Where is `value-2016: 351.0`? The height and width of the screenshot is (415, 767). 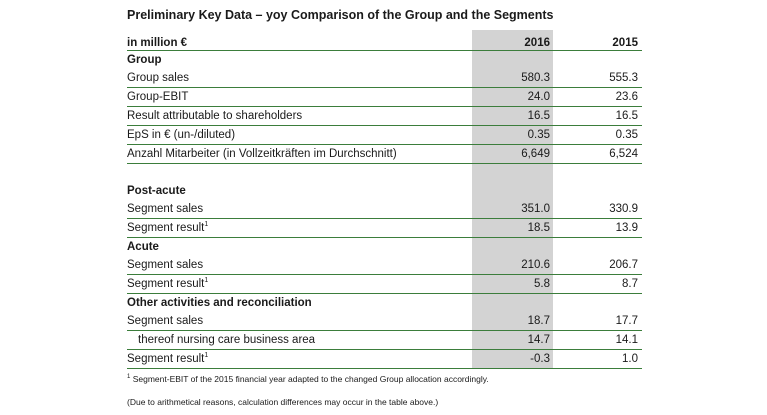
value-2016: 351.0 is located at coordinates (535, 209).